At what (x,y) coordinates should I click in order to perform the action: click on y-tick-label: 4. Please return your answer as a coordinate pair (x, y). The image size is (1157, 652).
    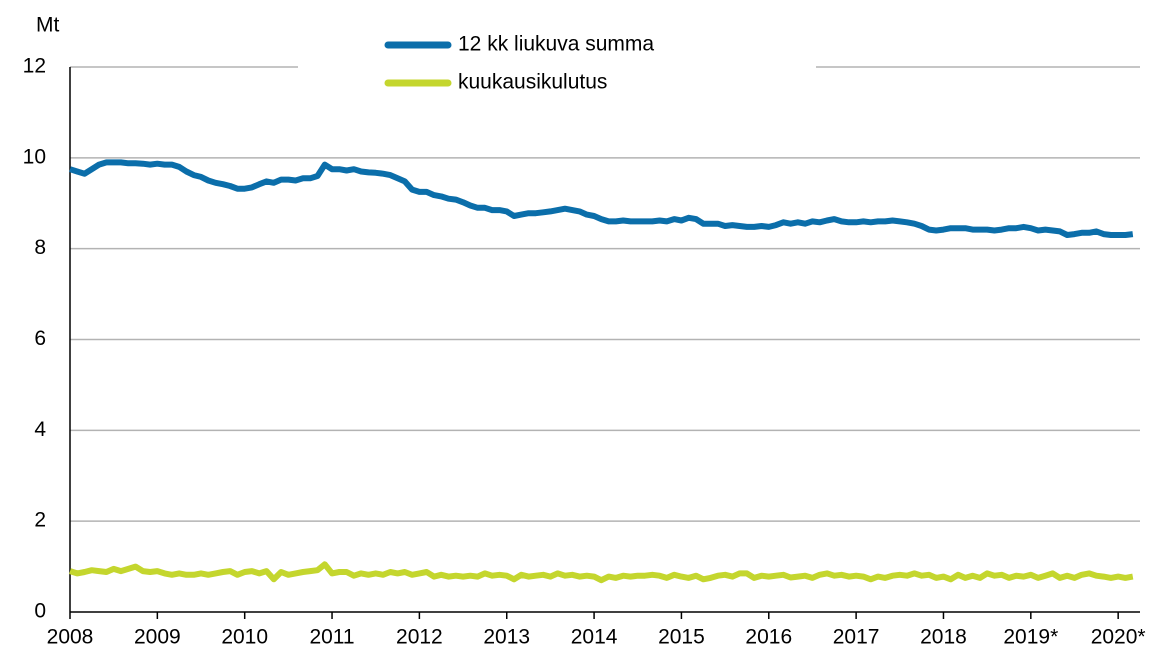
    Looking at the image, I should click on (40, 429).